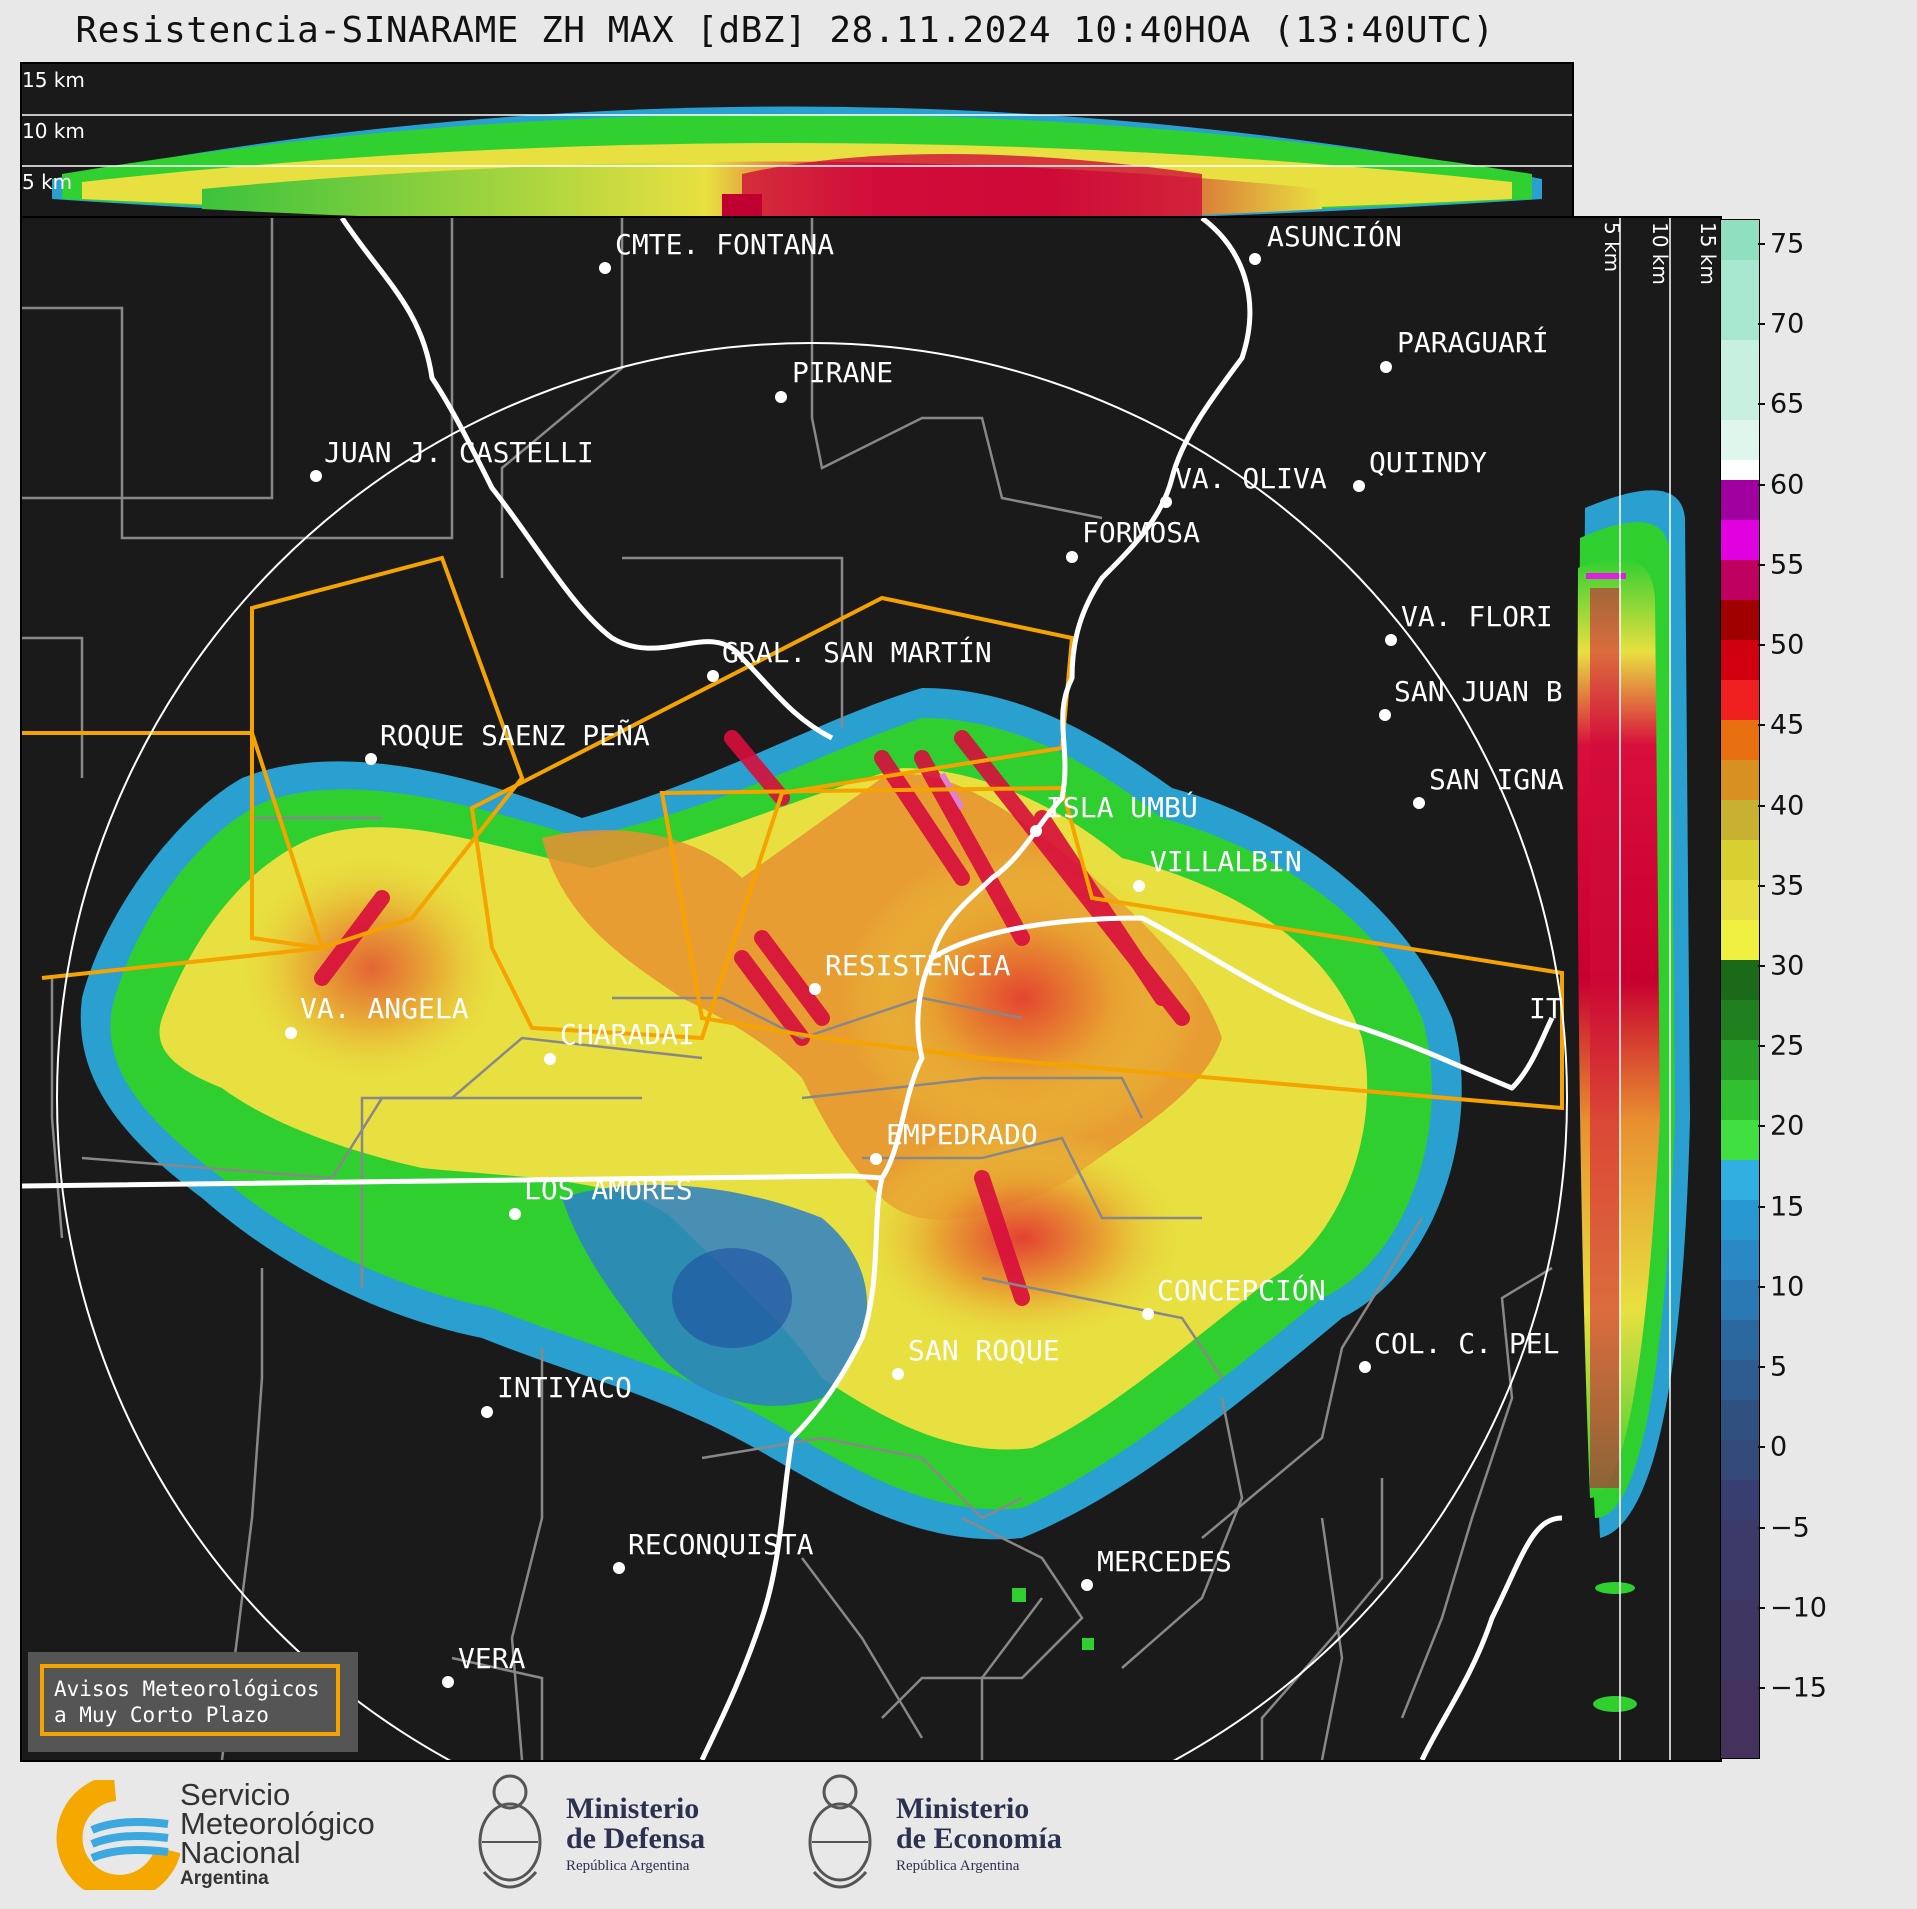 Image resolution: width=1917 pixels, height=1909 pixels. Describe the element at coordinates (1226, 861) in the screenshot. I see `city-label: VILLALBIN` at that location.